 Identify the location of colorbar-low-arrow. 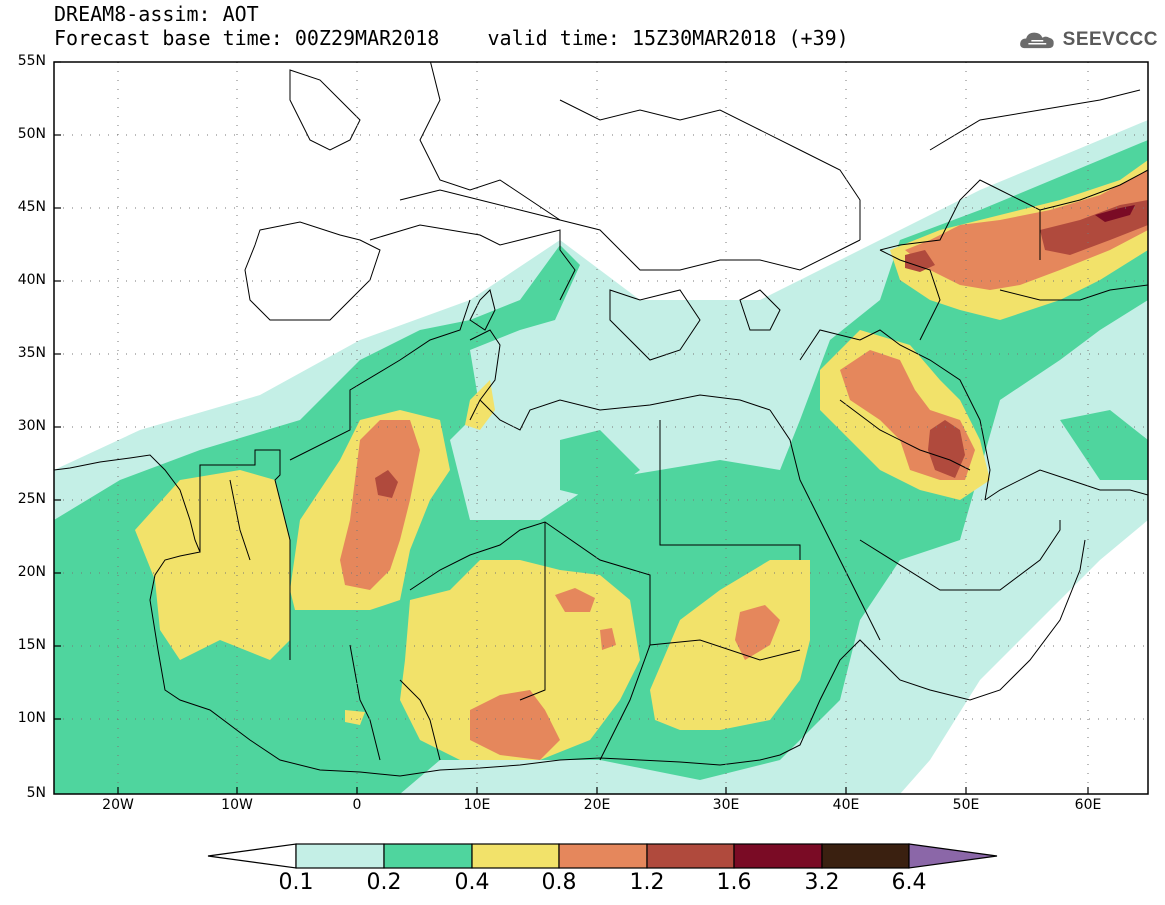
(252, 856).